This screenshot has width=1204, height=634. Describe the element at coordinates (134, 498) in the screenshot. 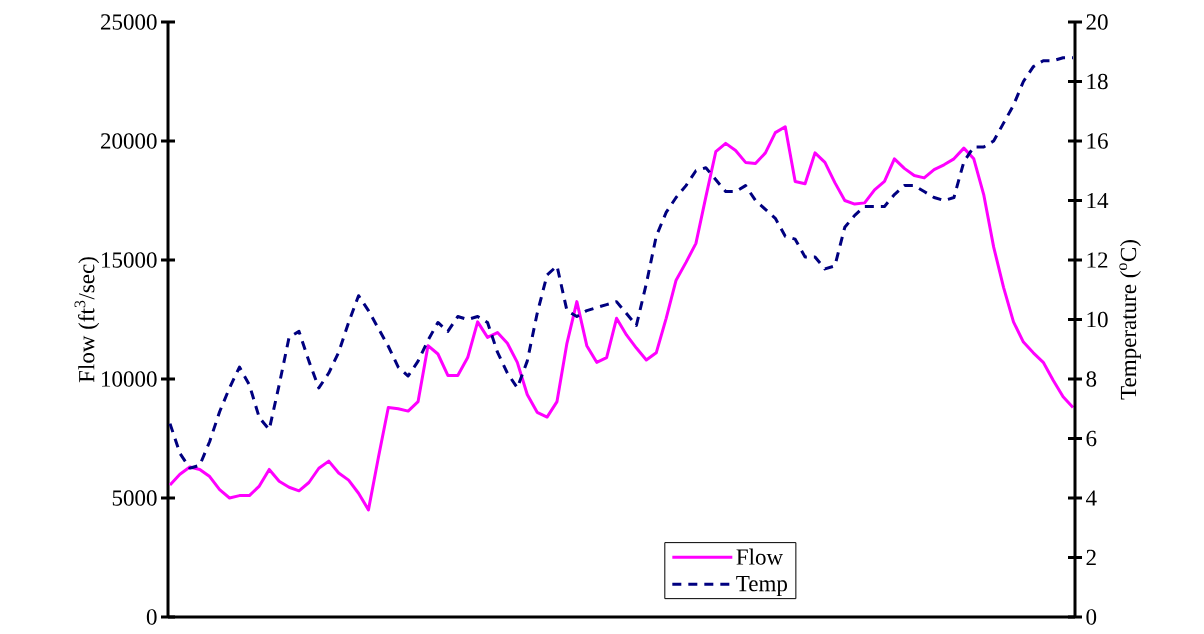

I see `y-tick-label: 5000` at that location.